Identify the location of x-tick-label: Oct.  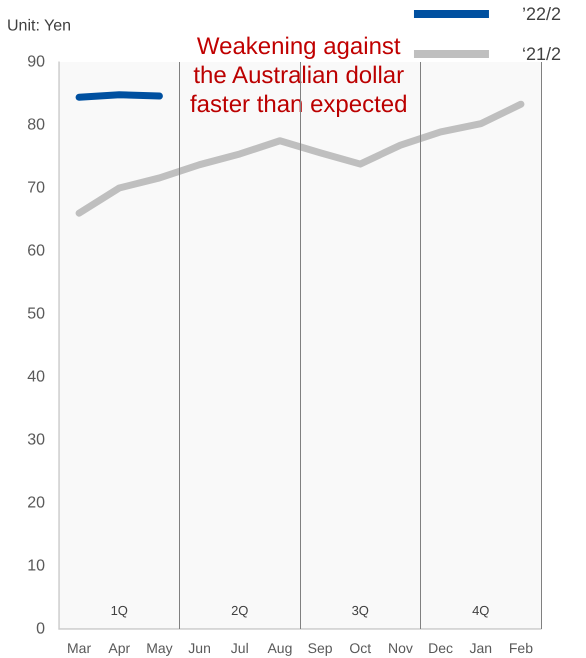
(360, 648).